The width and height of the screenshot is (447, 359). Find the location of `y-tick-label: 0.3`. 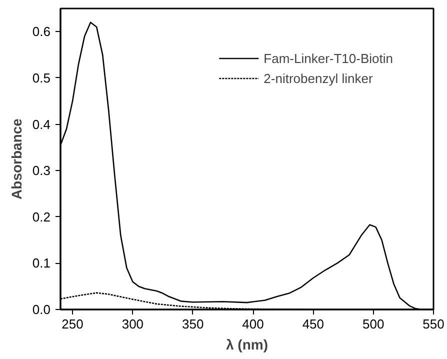

y-tick-label: 0.3 is located at coordinates (41, 170).